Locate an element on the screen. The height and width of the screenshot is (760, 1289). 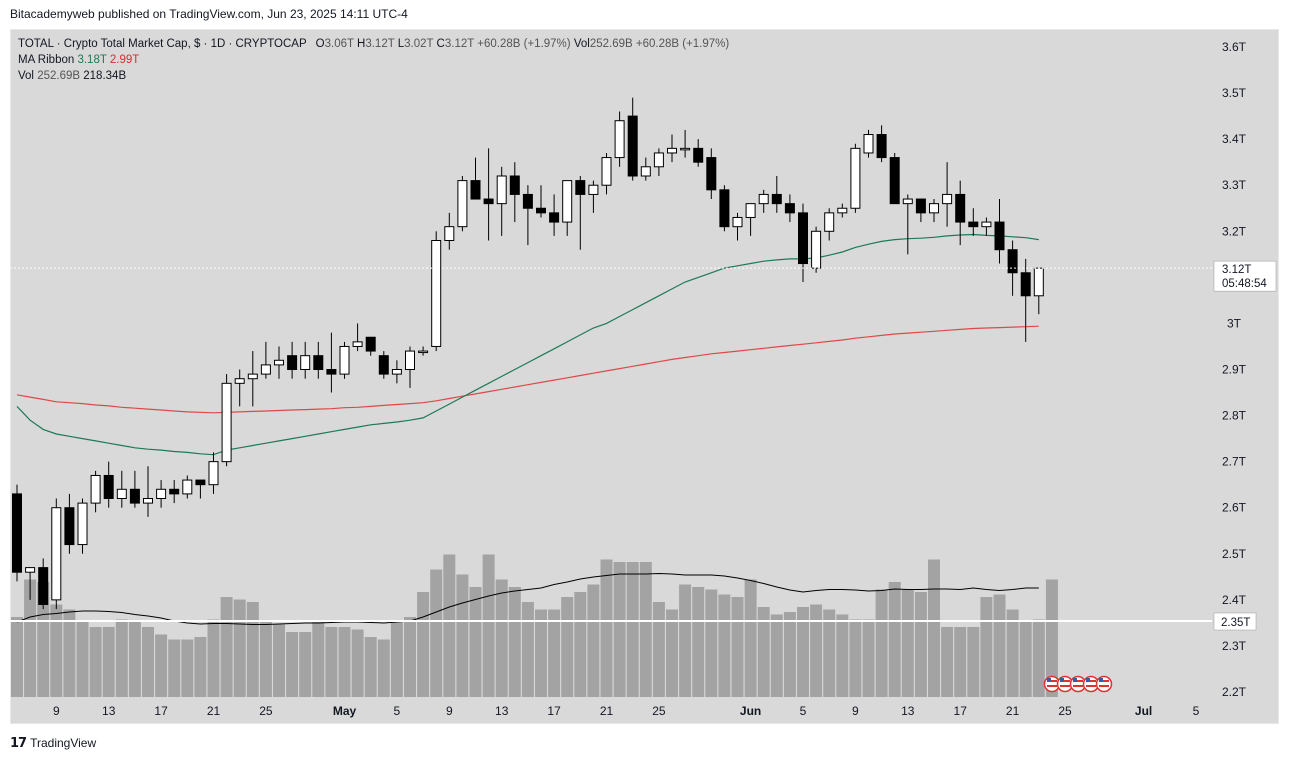
high-label: H is located at coordinates (361, 44).